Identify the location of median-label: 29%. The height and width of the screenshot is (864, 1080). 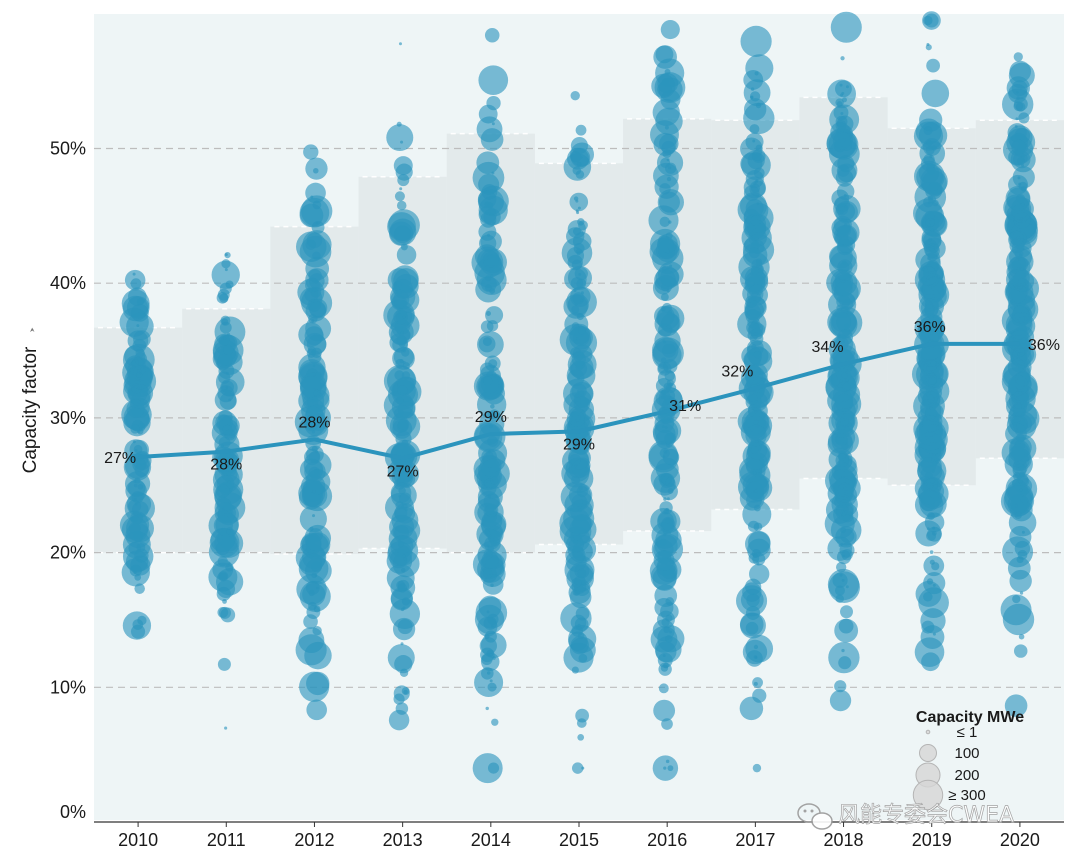
(579, 444).